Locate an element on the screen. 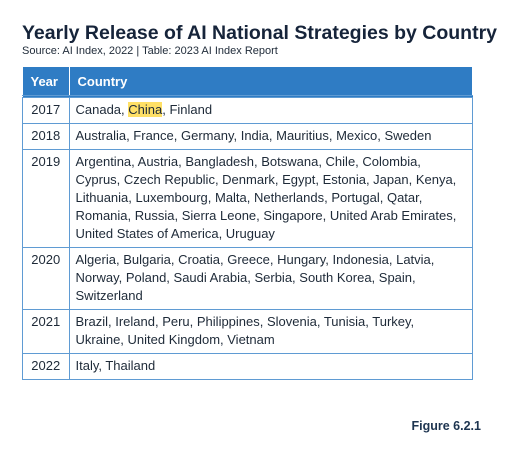 This screenshot has height=451, width=505. year-cell: 2021 is located at coordinates (46, 331).